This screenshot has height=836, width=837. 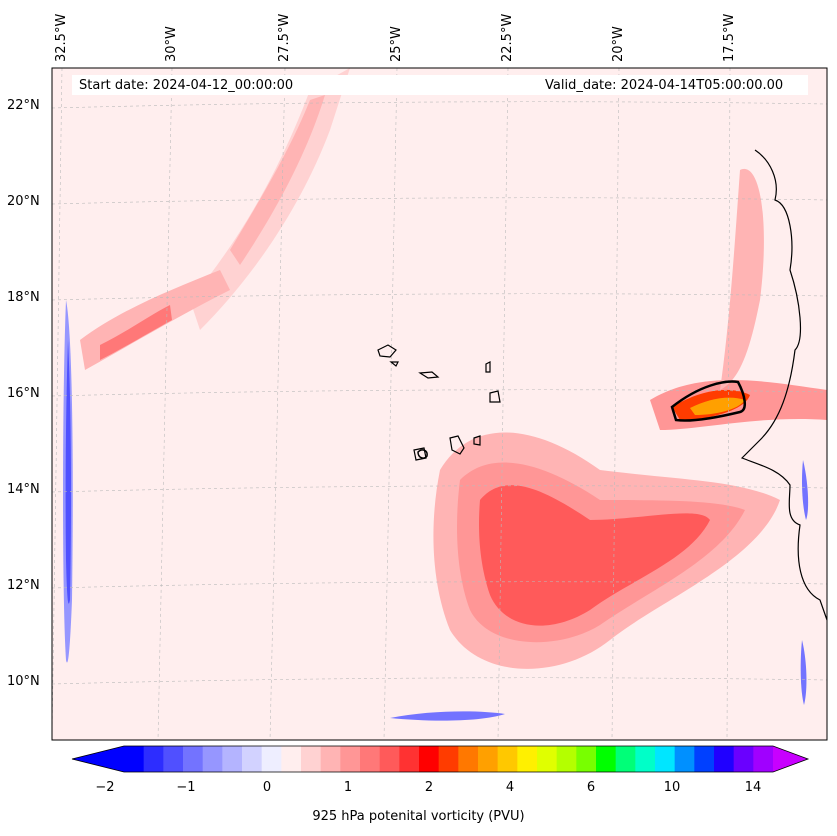 What do you see at coordinates (664, 85) in the screenshot?
I see `valid-date-text: Valid_date: 2024-04-14T05:00:00.00` at bounding box center [664, 85].